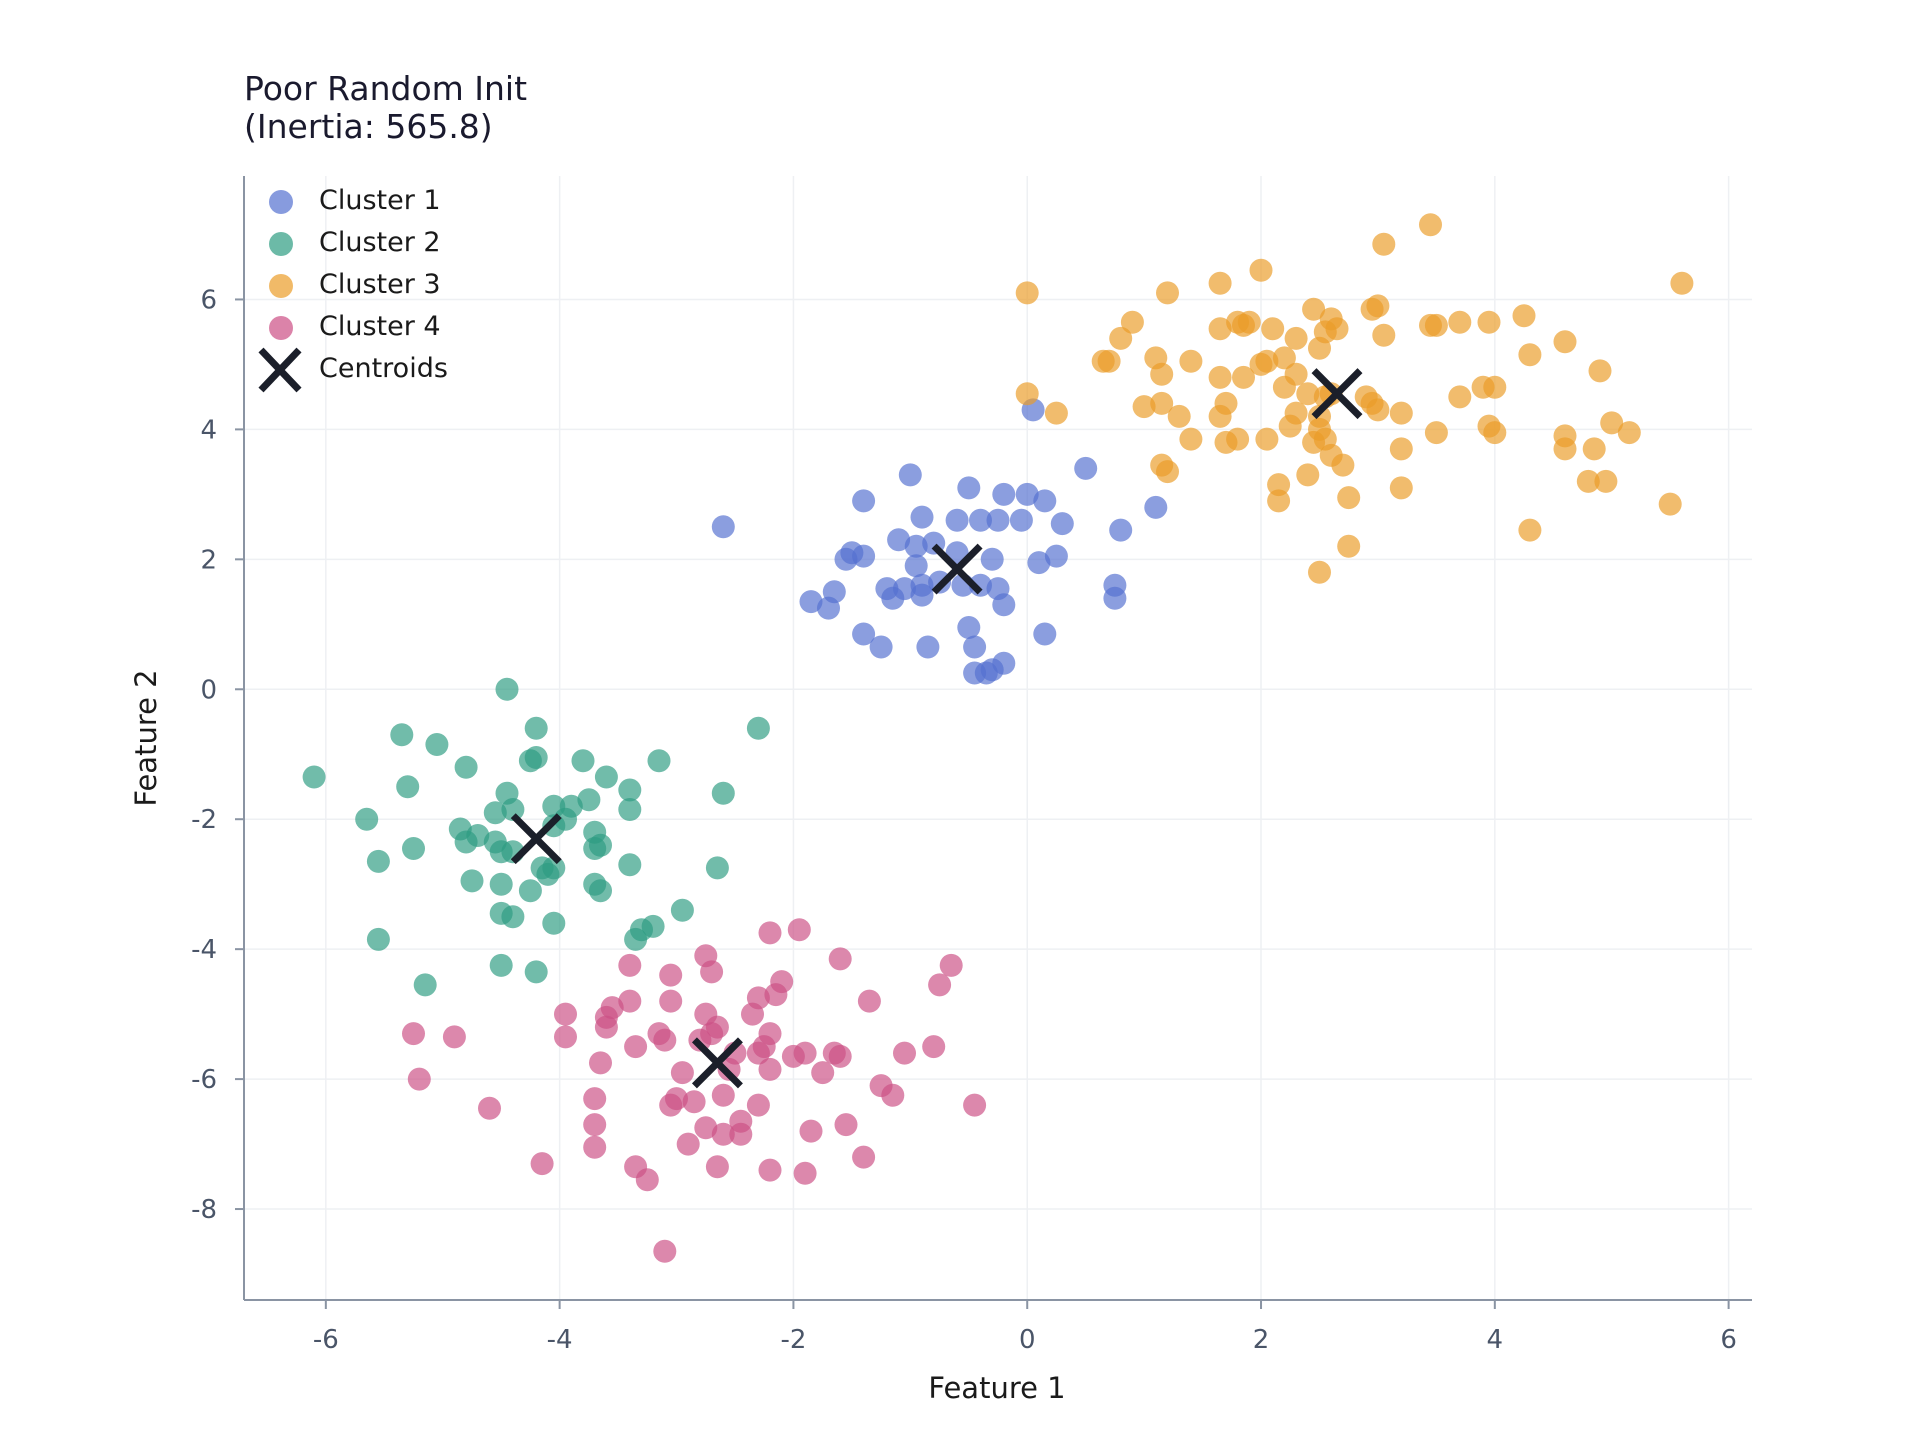  What do you see at coordinates (146, 737) in the screenshot?
I see `y-axis-title: Feature 2` at bounding box center [146, 737].